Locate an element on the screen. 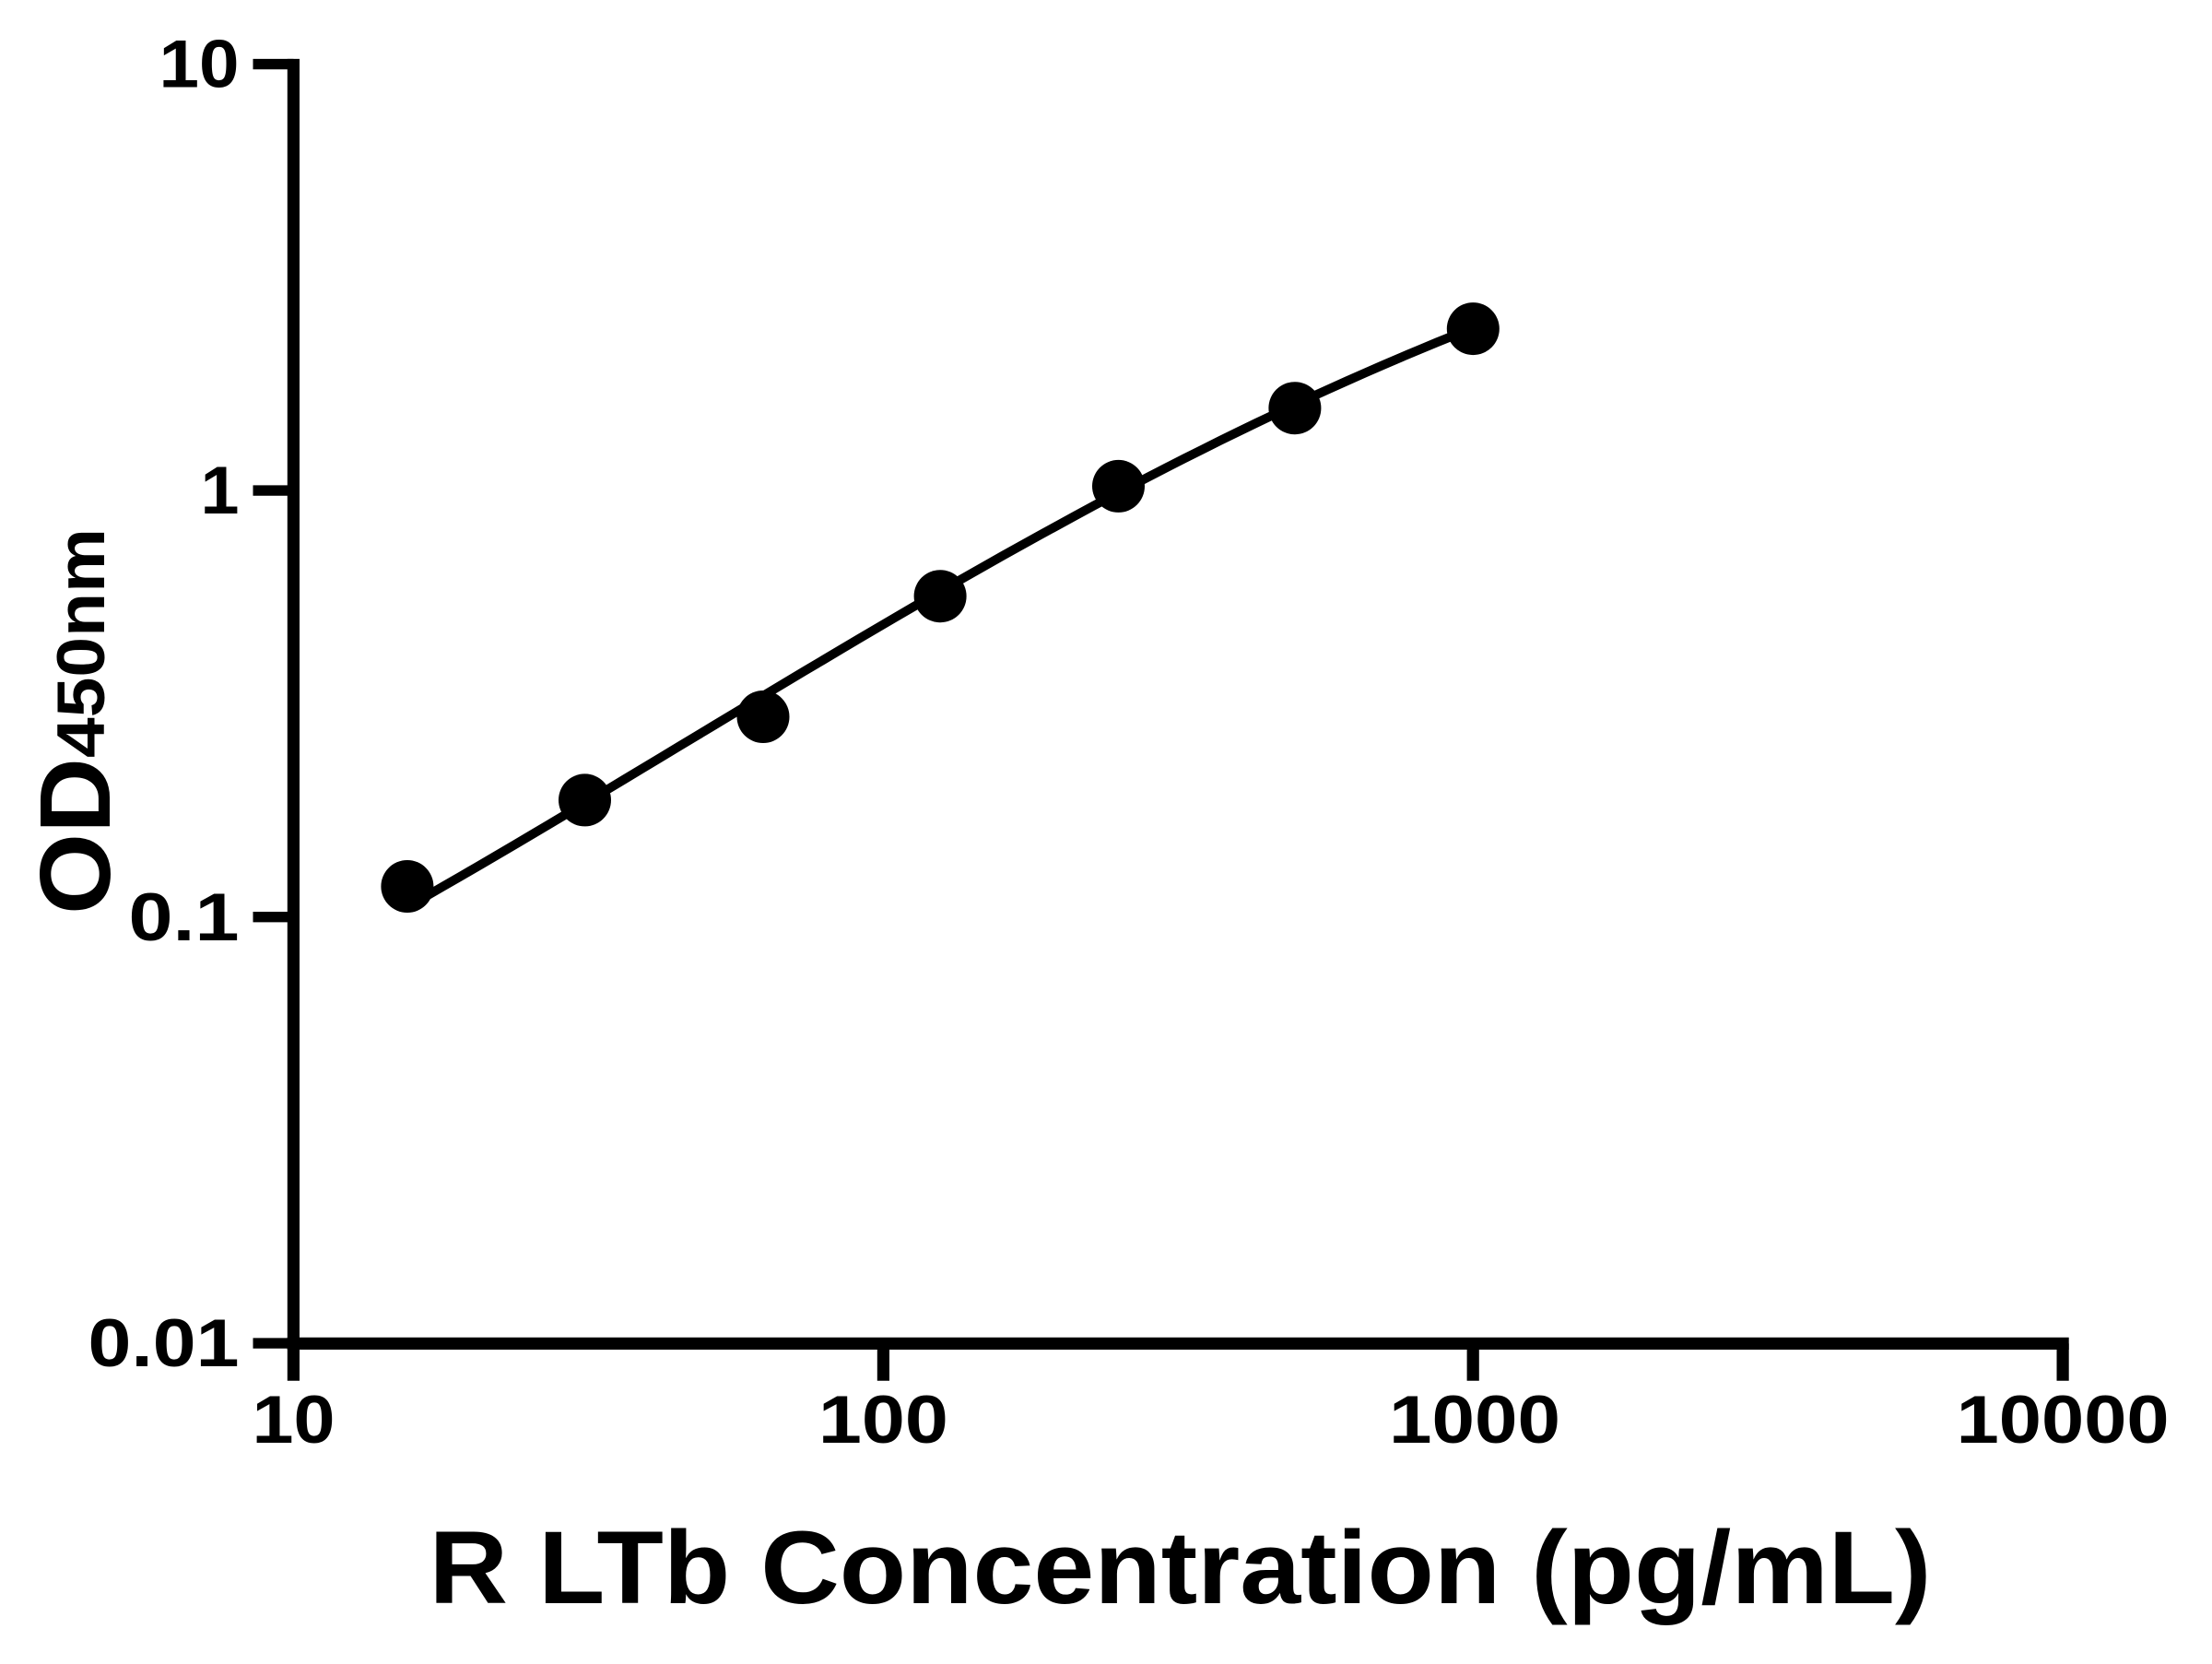 This screenshot has height=1664, width=2212. svg-text: 0.01 is located at coordinates (164, 1343).